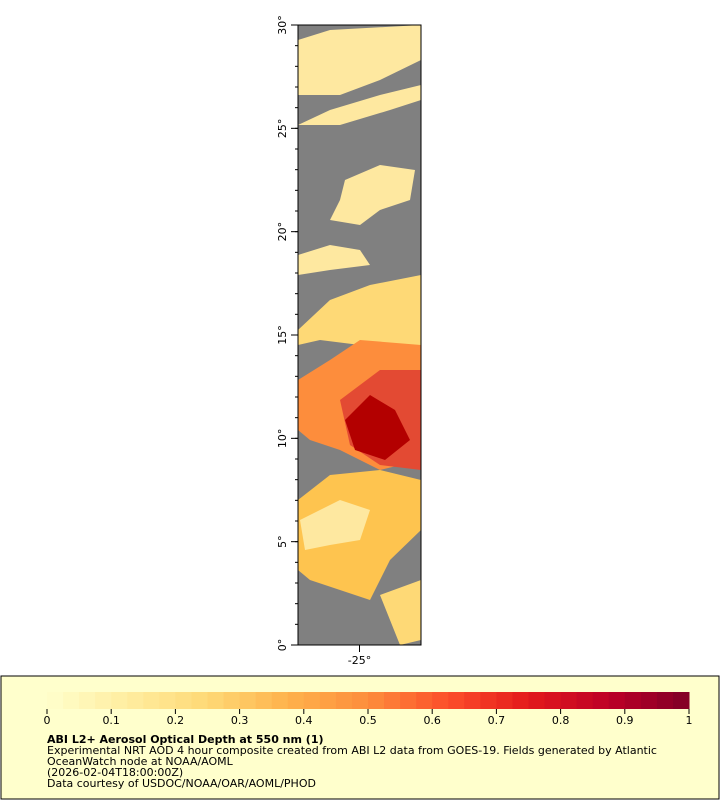 The width and height of the screenshot is (720, 804). I want to click on colorbar-tick-label: 0.5, so click(368, 720).